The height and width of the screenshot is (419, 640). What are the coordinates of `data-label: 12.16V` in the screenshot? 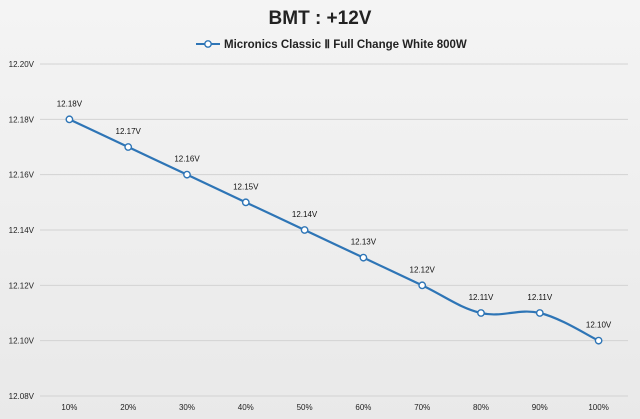 It's located at (187, 159).